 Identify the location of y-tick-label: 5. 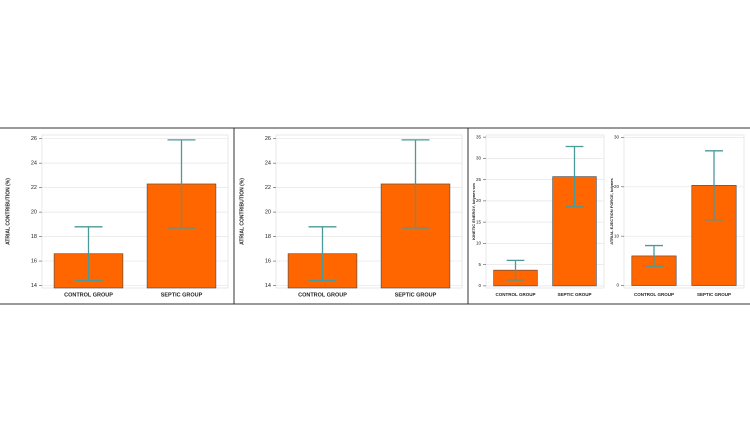
(479, 264).